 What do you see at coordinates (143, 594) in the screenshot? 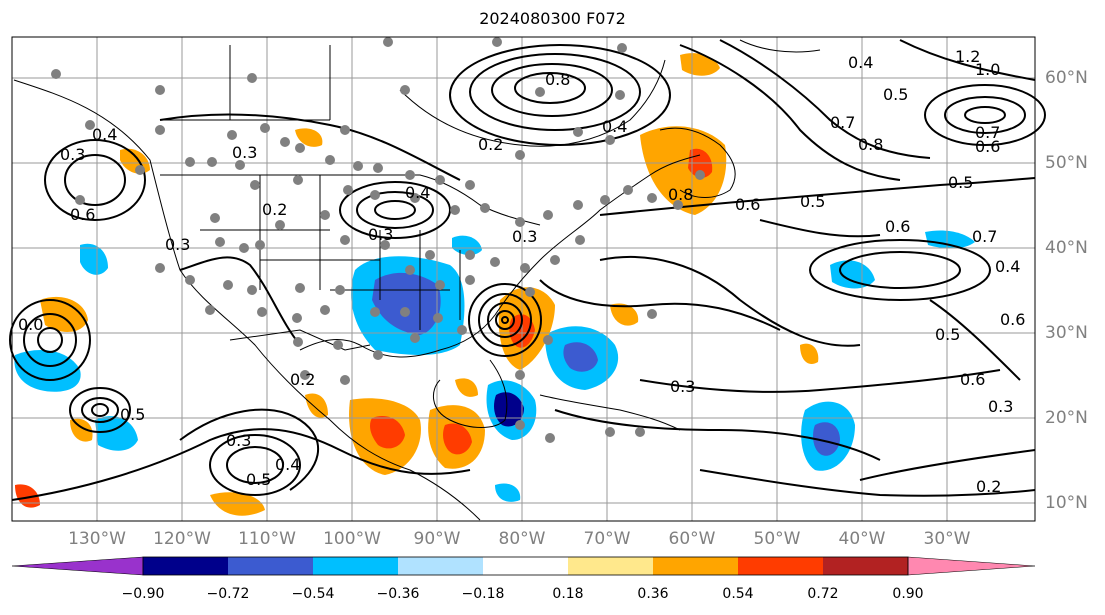
I see `colorbar-tick-label: −0.90` at bounding box center [143, 594].